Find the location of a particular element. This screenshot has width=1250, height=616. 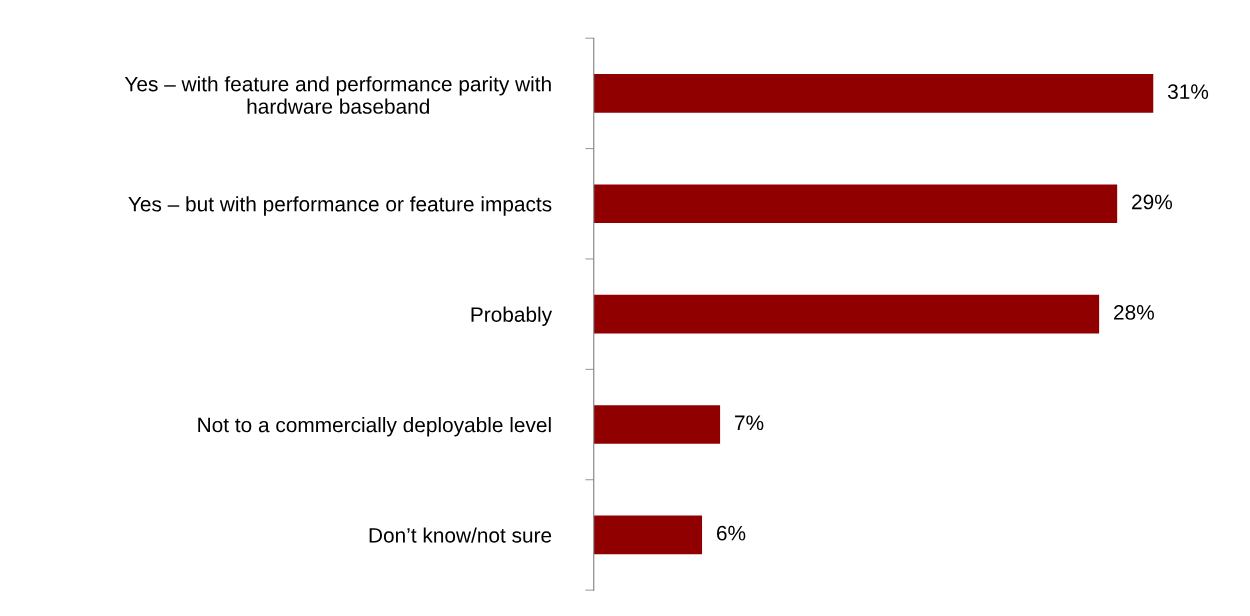

y-tick-label: Not to a commercially deployable level is located at coordinates (374, 427).